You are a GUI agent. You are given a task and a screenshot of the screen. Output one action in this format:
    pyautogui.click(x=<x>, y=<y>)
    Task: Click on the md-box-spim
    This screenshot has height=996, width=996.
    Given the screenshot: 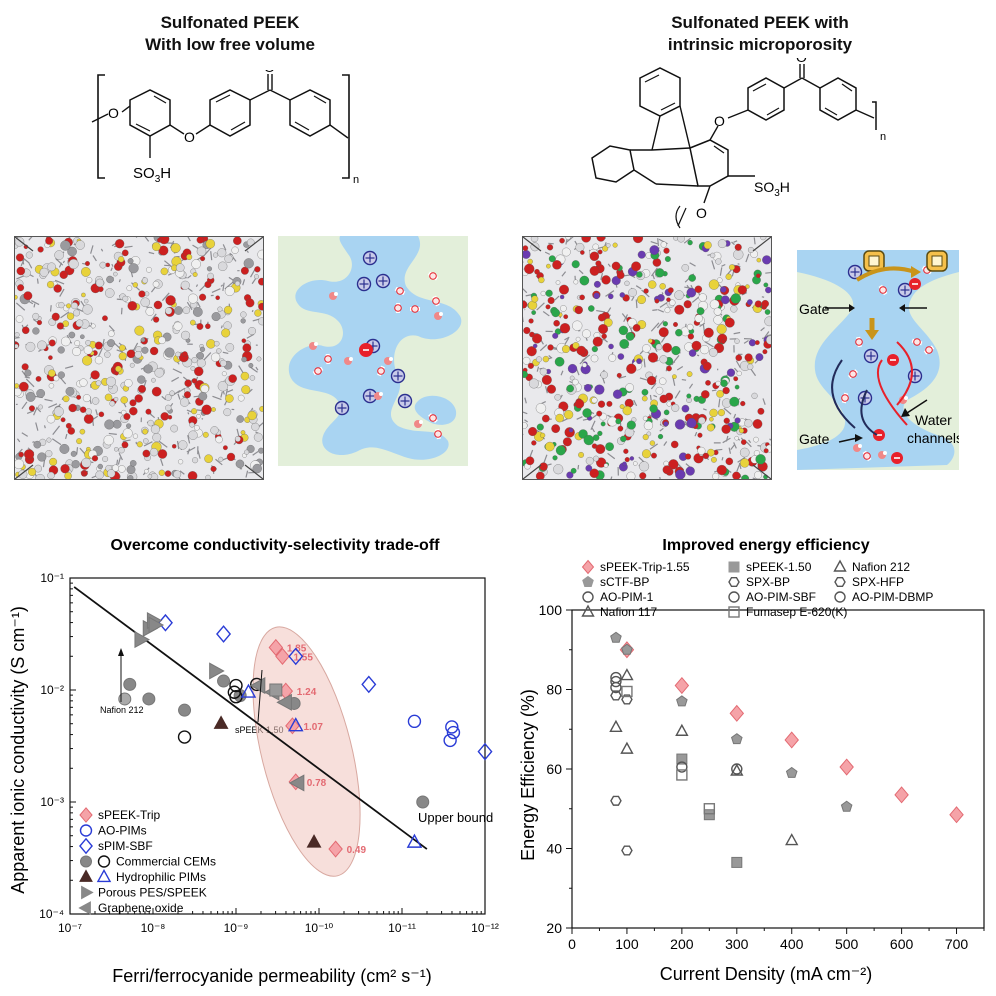 What is the action you would take?
    pyautogui.click(x=647, y=358)
    